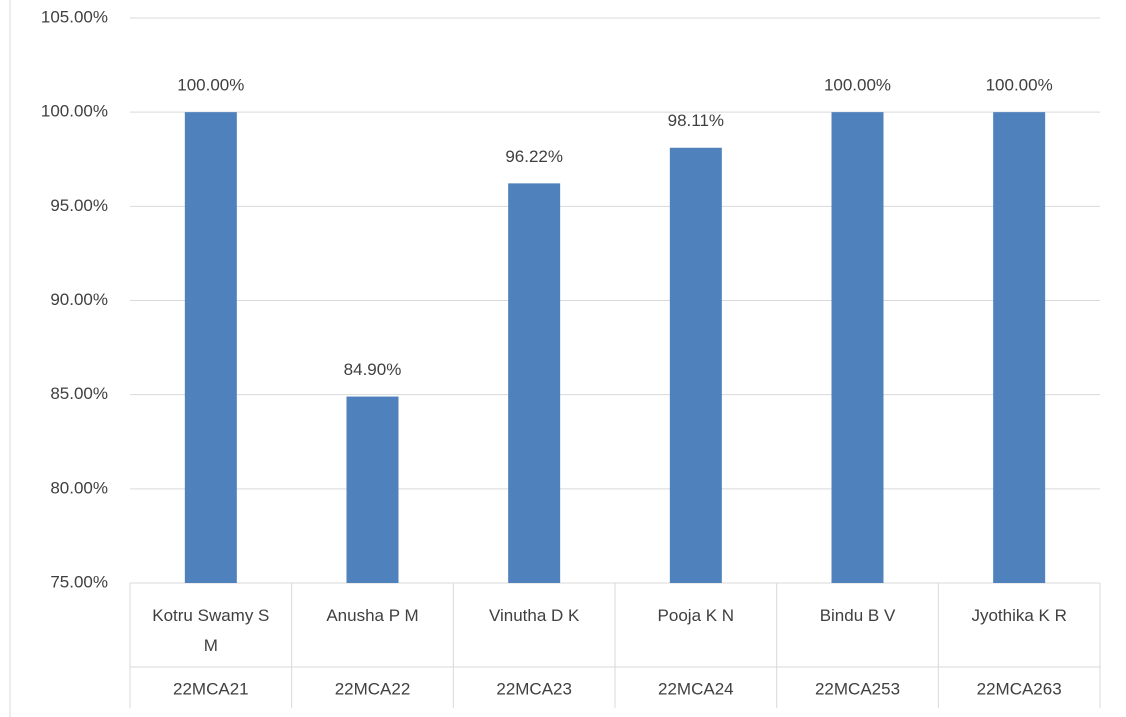 The image size is (1126, 717). Describe the element at coordinates (534, 156) in the screenshot. I see `data-label: 96.22%` at that location.